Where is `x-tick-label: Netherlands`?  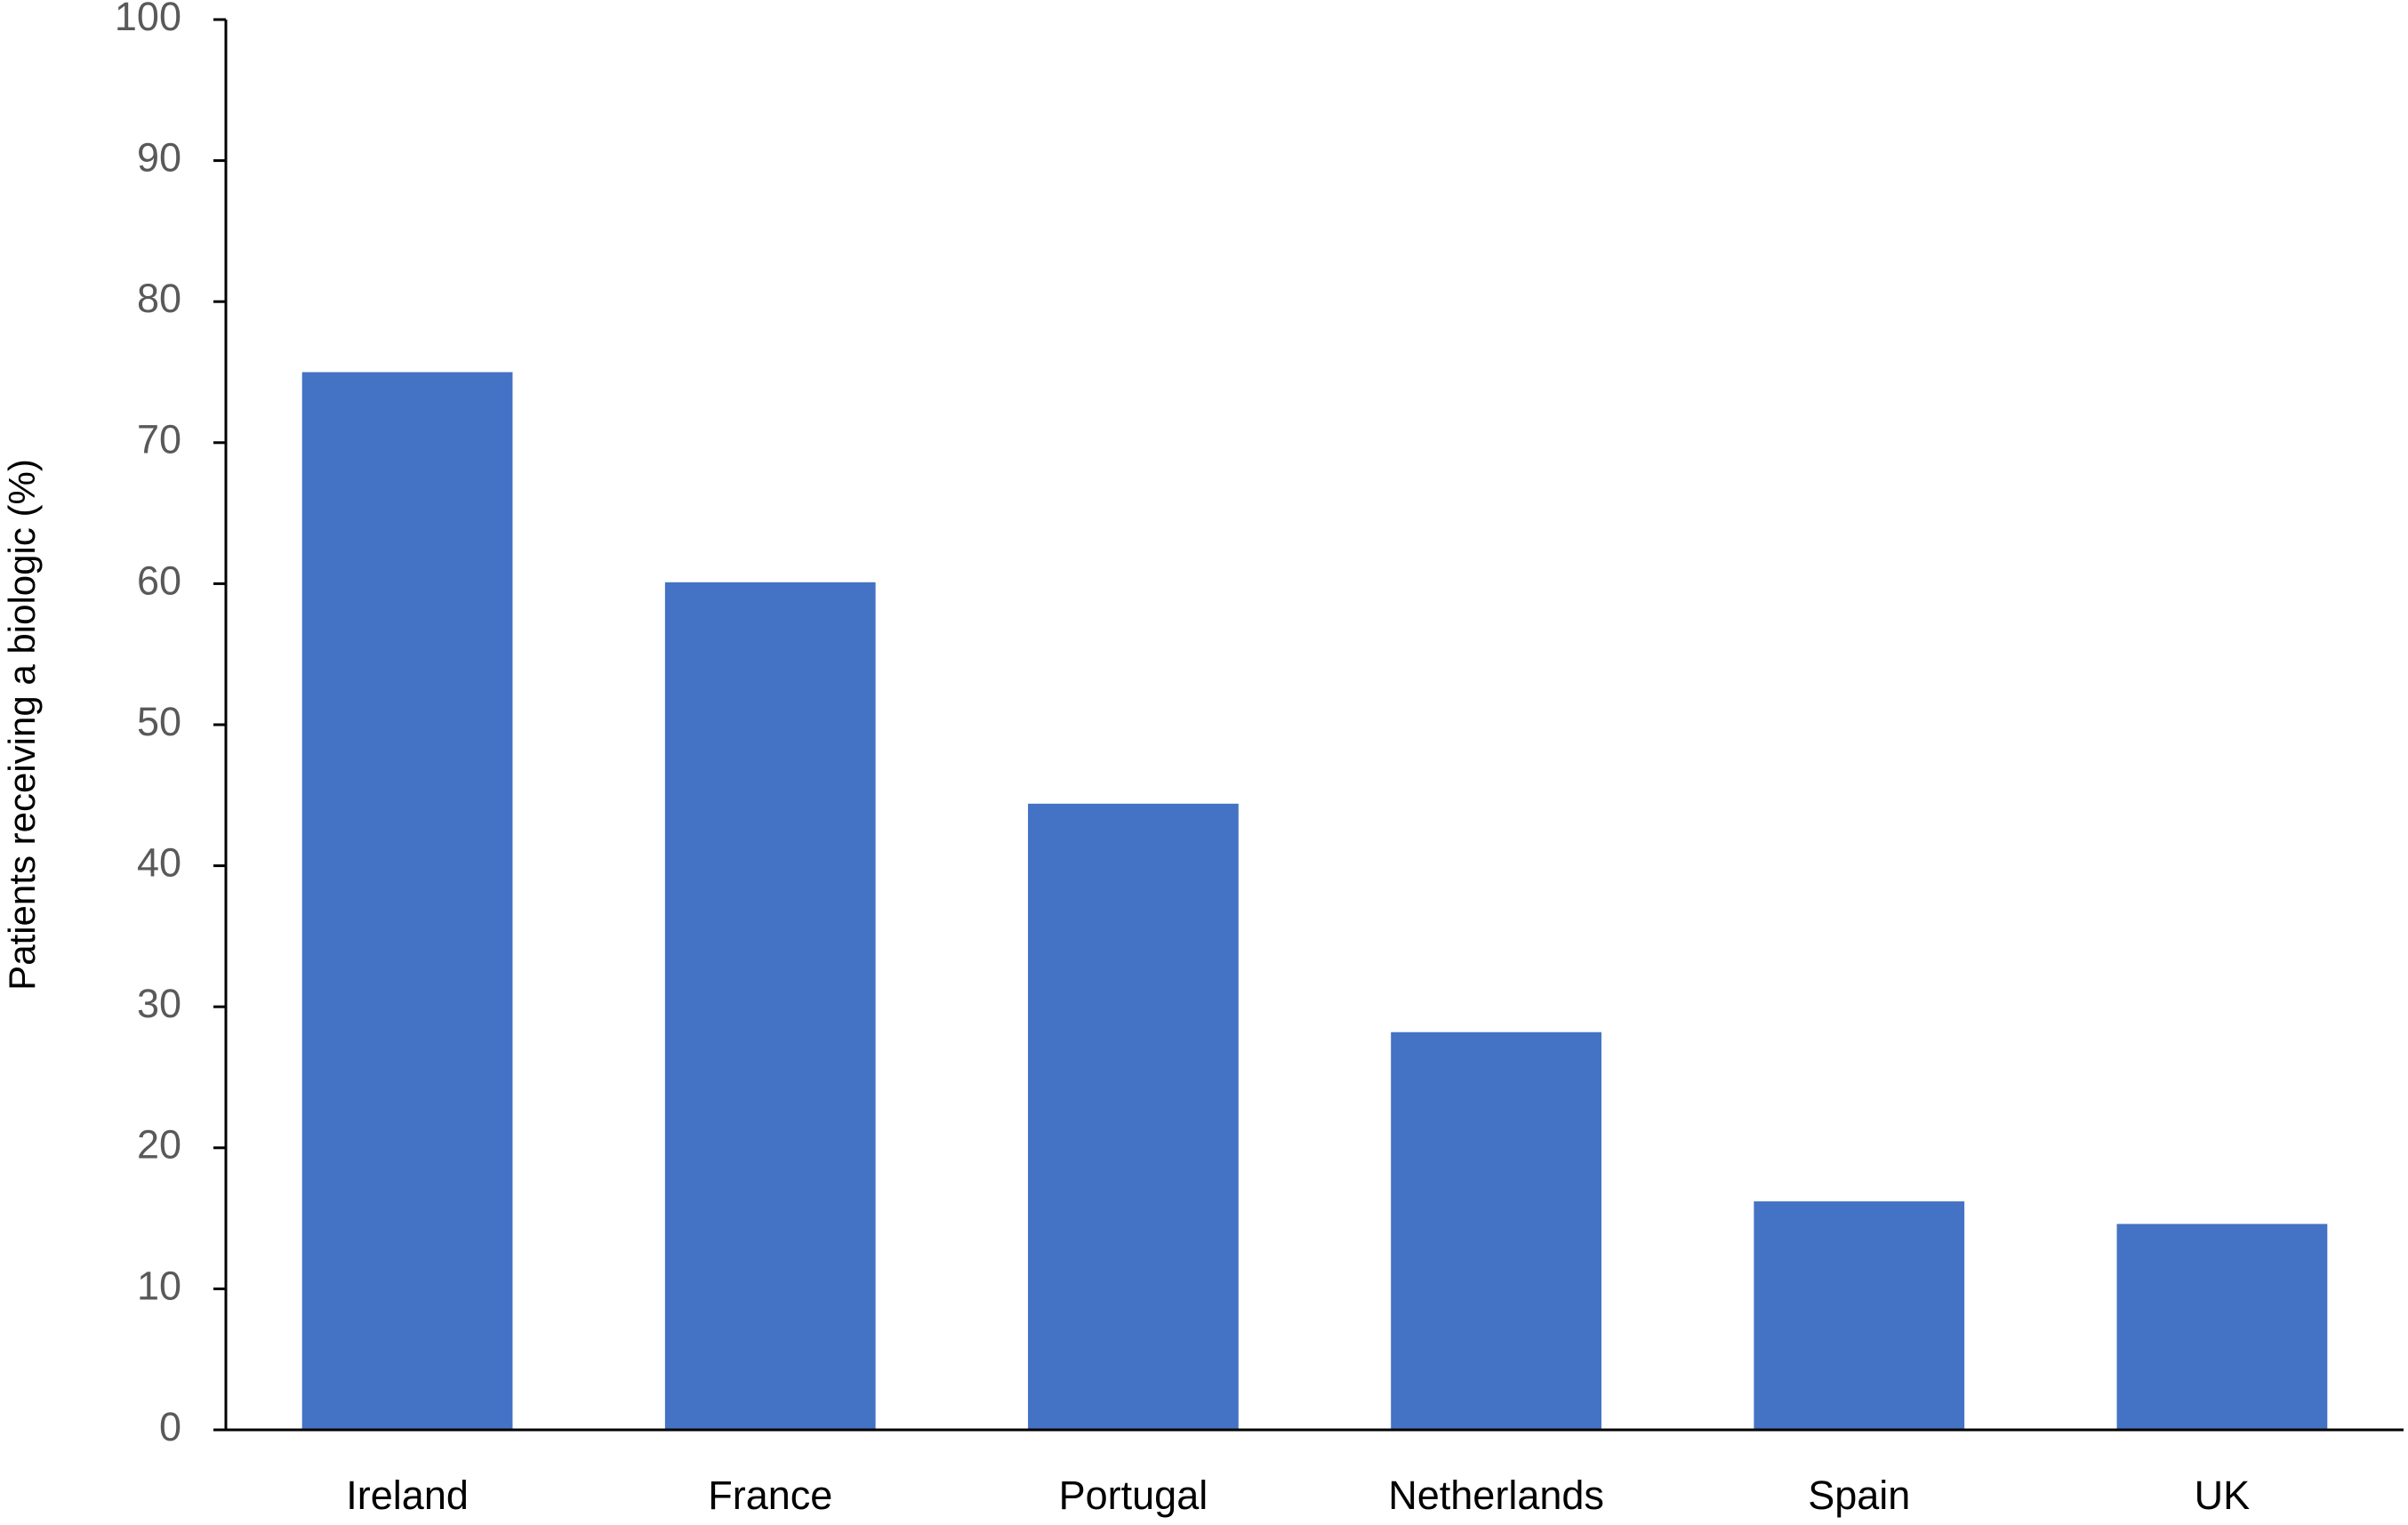
x-tick-label: Netherlands is located at coordinates (1496, 1496).